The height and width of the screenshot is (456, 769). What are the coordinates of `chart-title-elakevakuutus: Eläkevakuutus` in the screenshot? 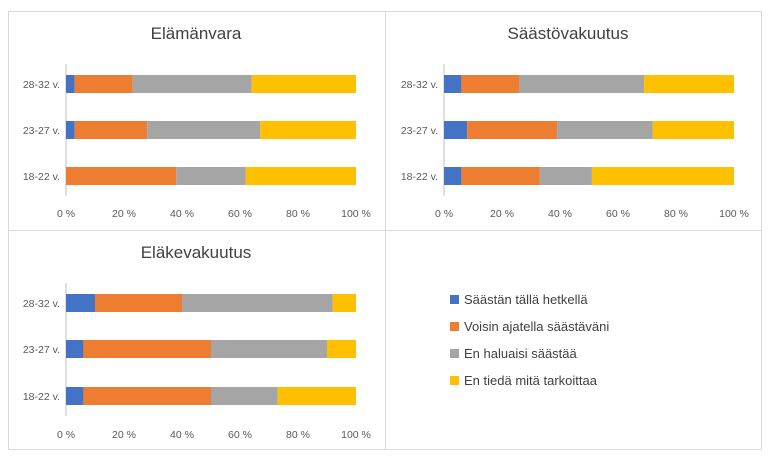 It's located at (196, 252).